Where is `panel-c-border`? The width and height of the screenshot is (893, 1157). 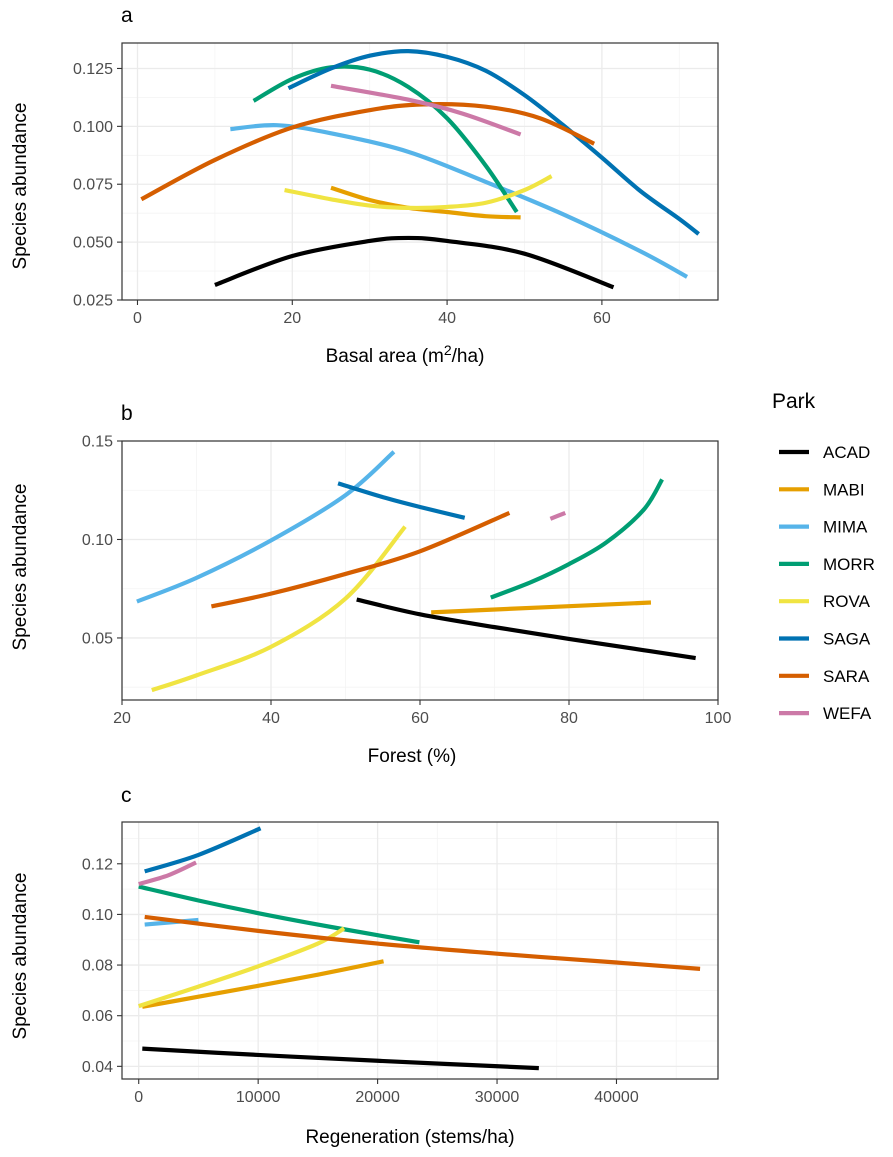
panel-c-border is located at coordinates (420, 950).